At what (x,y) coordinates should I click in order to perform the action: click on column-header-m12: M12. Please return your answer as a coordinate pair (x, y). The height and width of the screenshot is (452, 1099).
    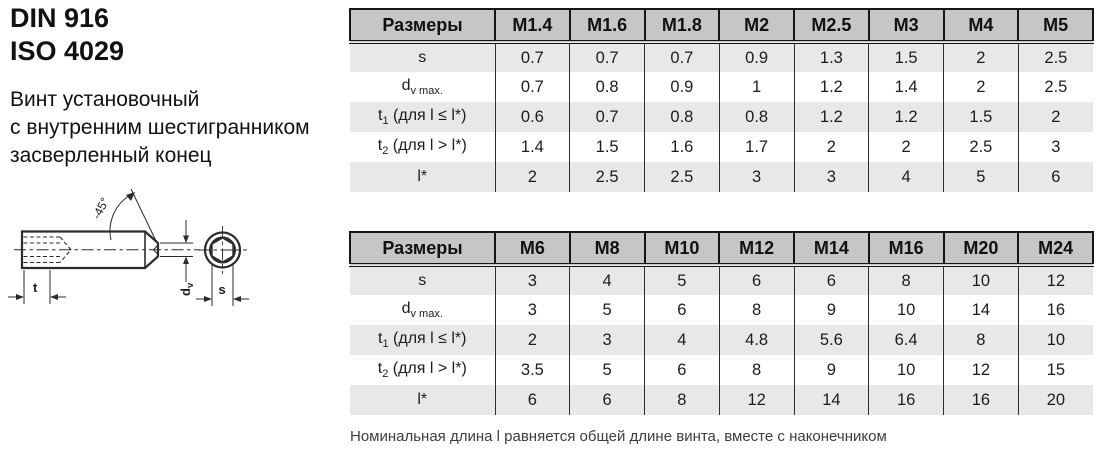
    Looking at the image, I should click on (756, 249).